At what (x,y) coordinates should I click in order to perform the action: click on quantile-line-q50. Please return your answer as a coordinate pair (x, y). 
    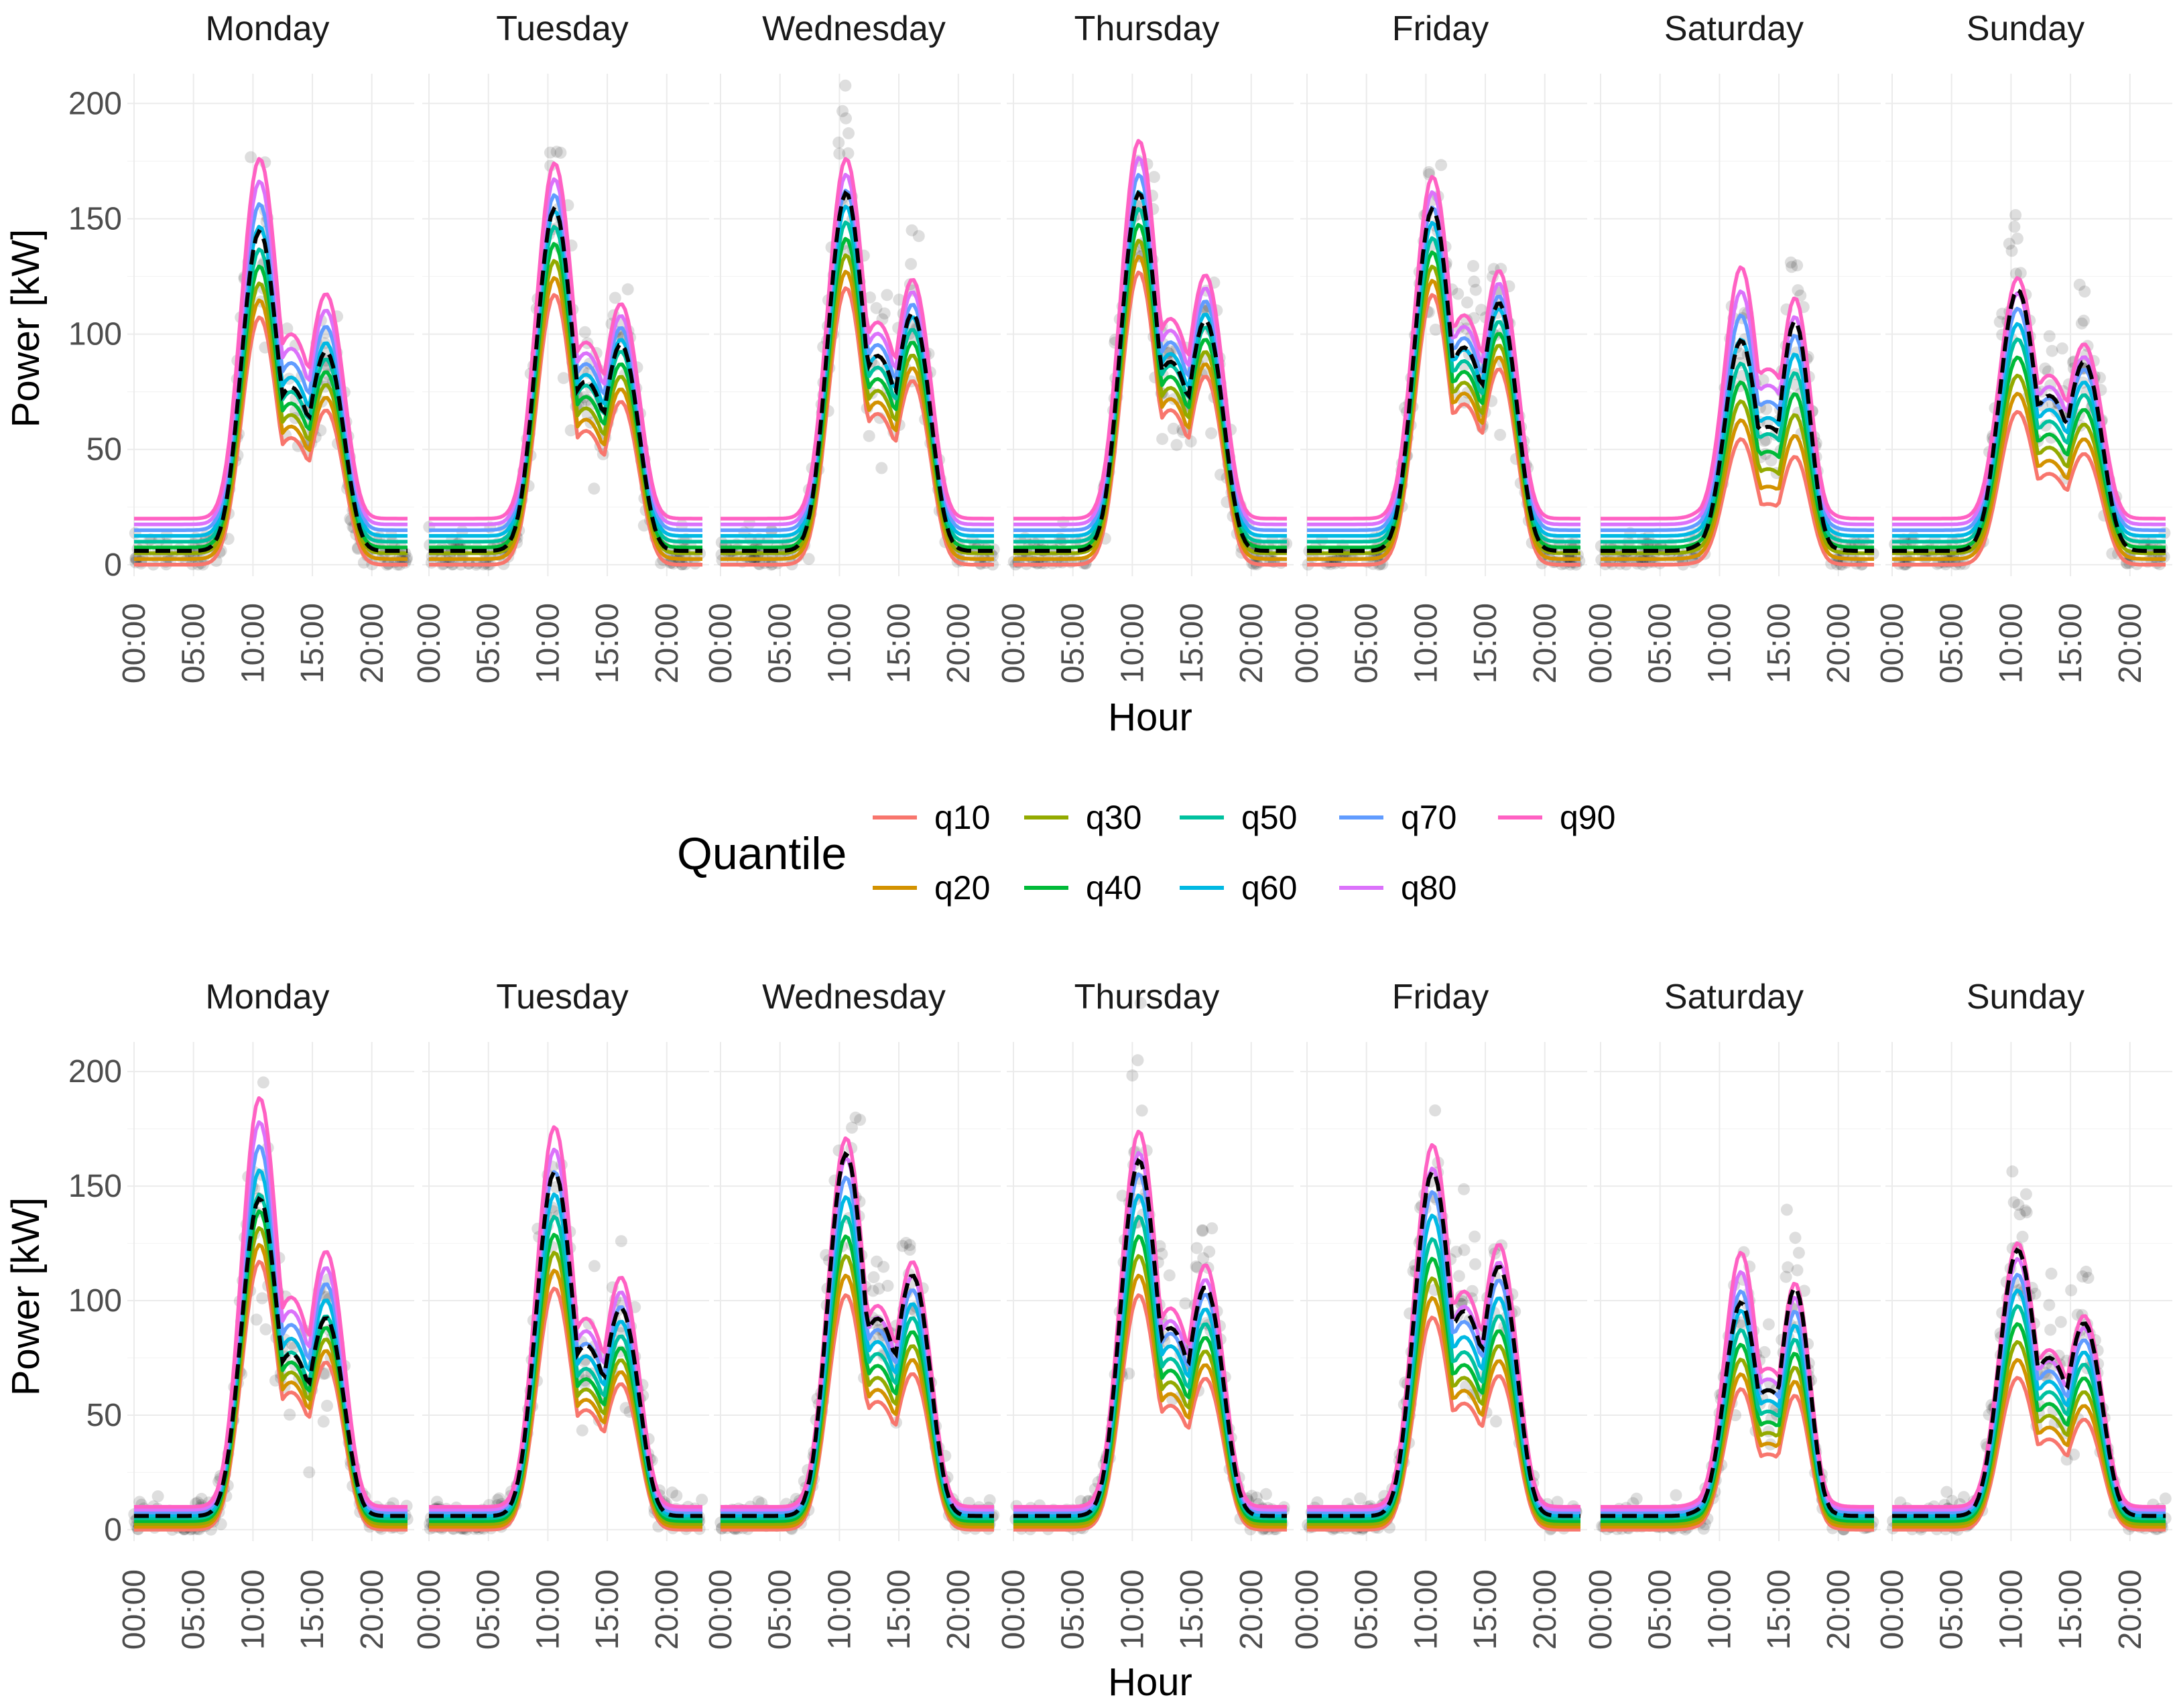
    Looking at the image, I should click on (271, 395).